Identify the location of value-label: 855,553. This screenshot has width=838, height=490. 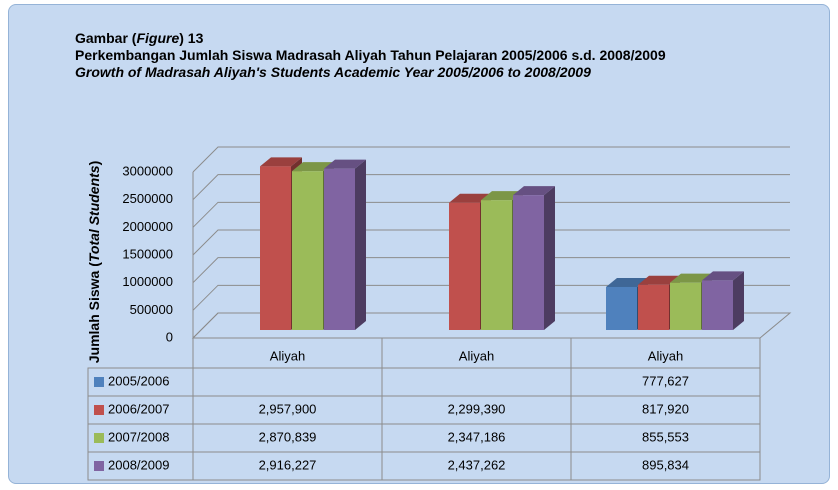
(665, 436).